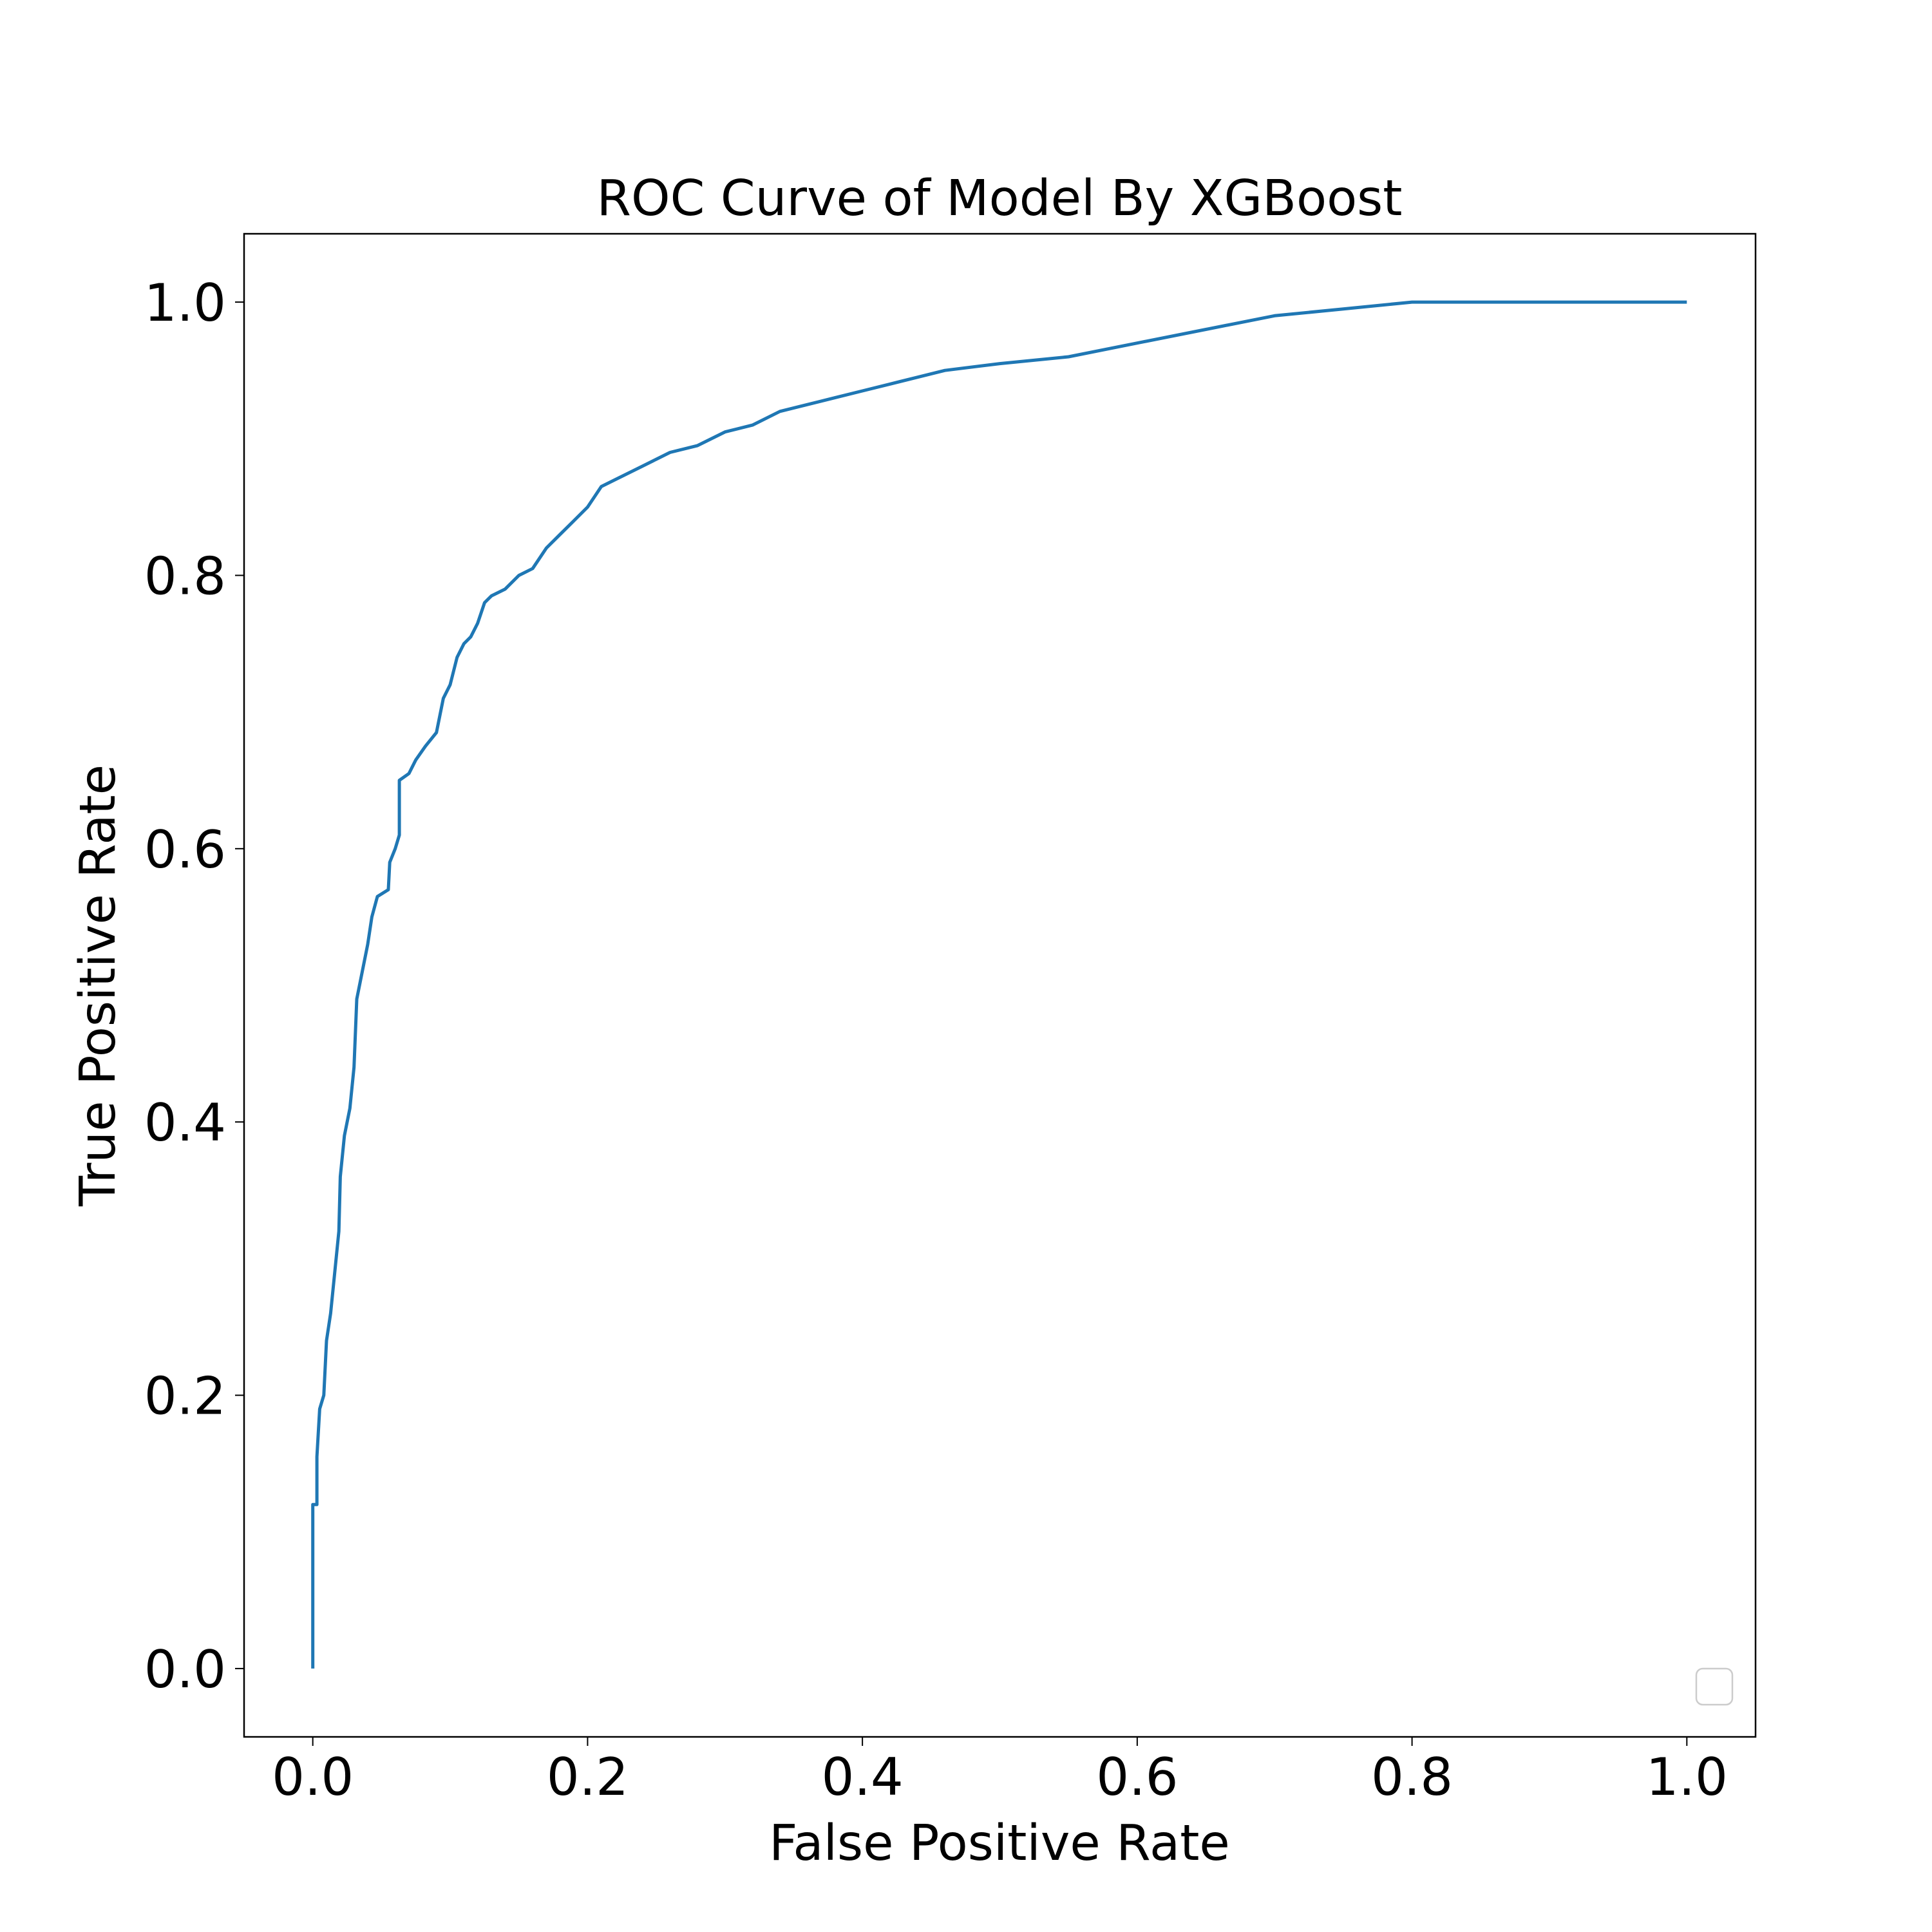 This screenshot has width=1932, height=1932. What do you see at coordinates (863, 1777) in the screenshot?
I see `x-tick-label: 0.4` at bounding box center [863, 1777].